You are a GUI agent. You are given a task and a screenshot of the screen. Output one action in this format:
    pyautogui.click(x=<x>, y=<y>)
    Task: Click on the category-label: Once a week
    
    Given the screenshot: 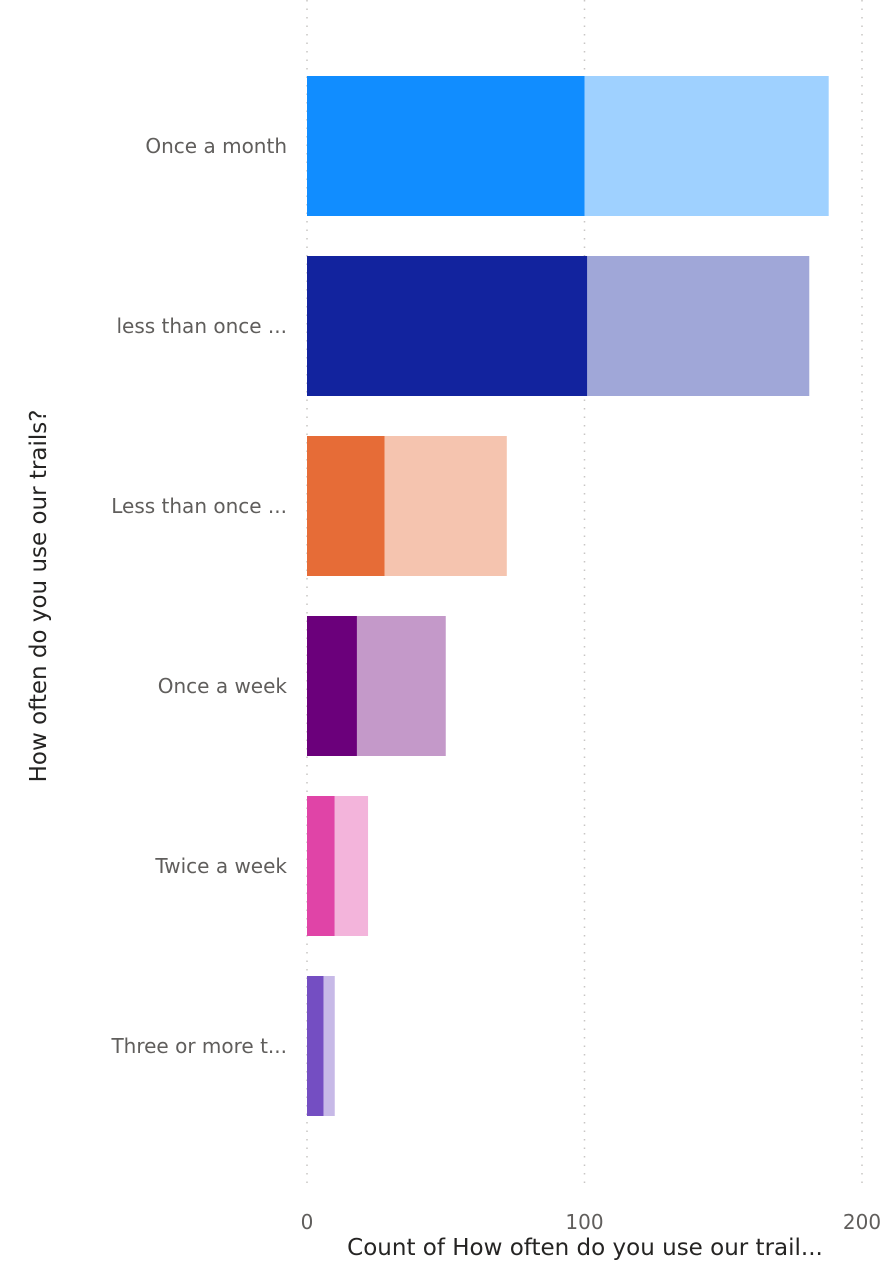 What is the action you would take?
    pyautogui.click(x=223, y=686)
    